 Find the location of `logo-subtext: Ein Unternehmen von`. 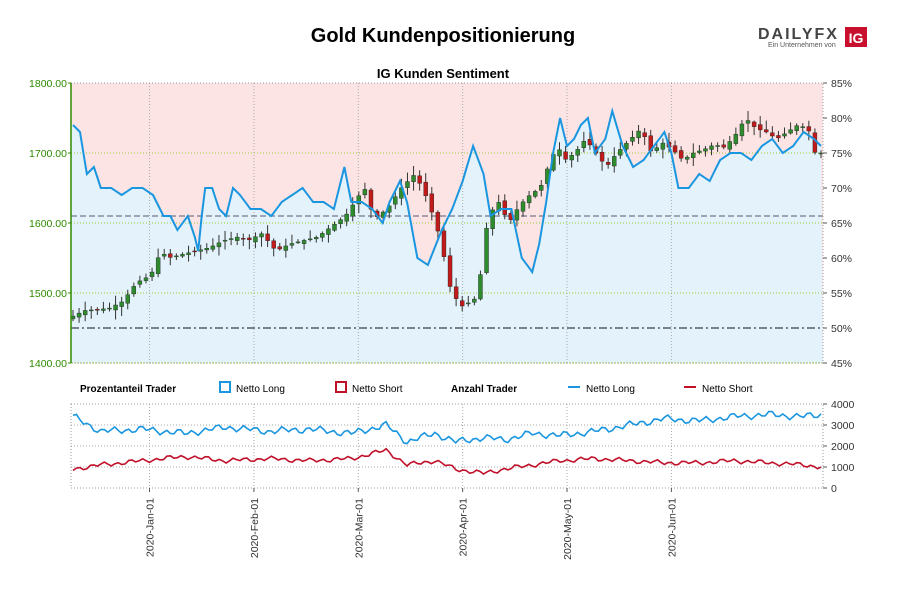

logo-subtext: Ein Unternehmen von is located at coordinates (802, 45).